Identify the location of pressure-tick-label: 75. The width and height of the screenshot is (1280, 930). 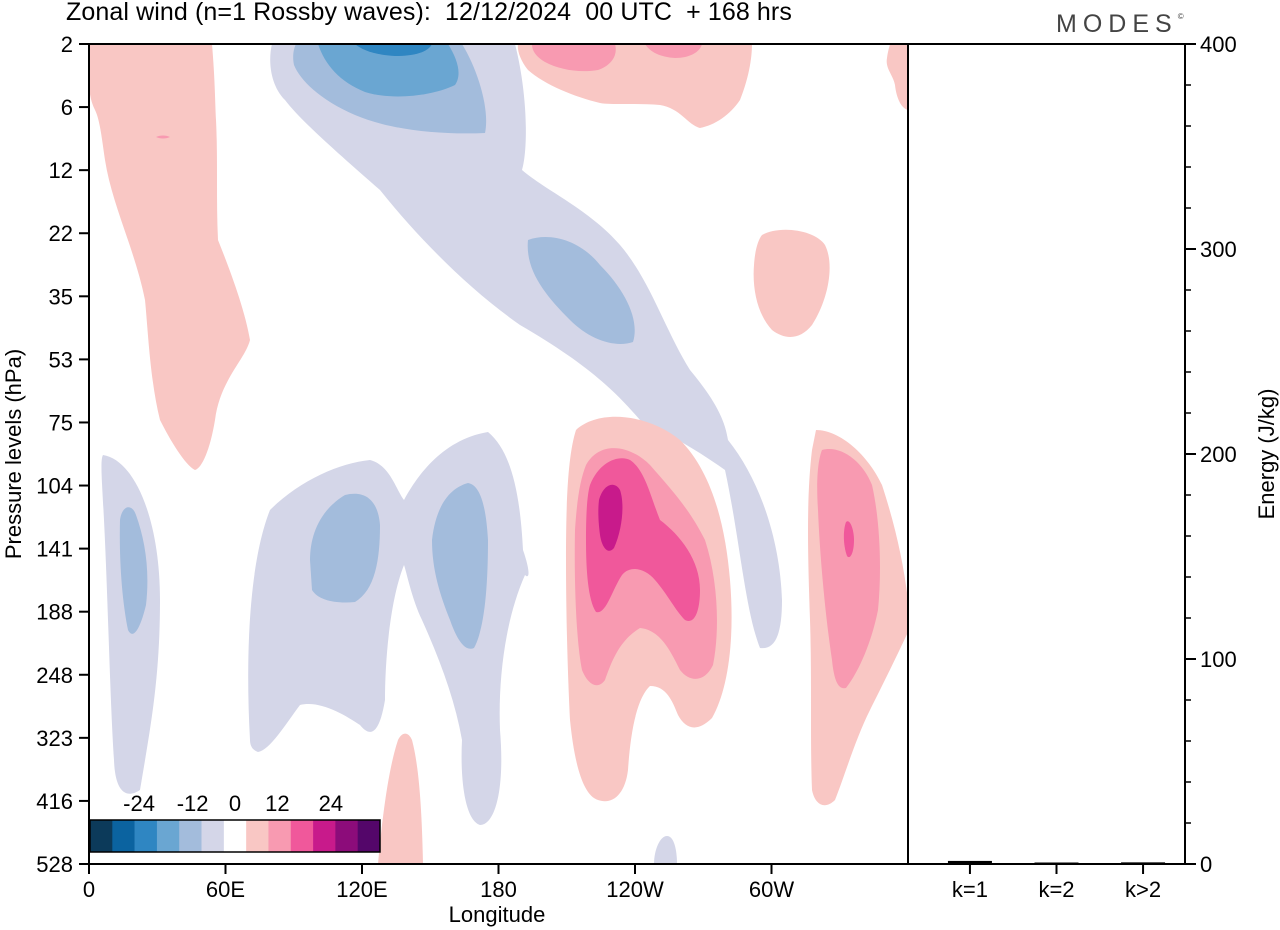
(61, 422).